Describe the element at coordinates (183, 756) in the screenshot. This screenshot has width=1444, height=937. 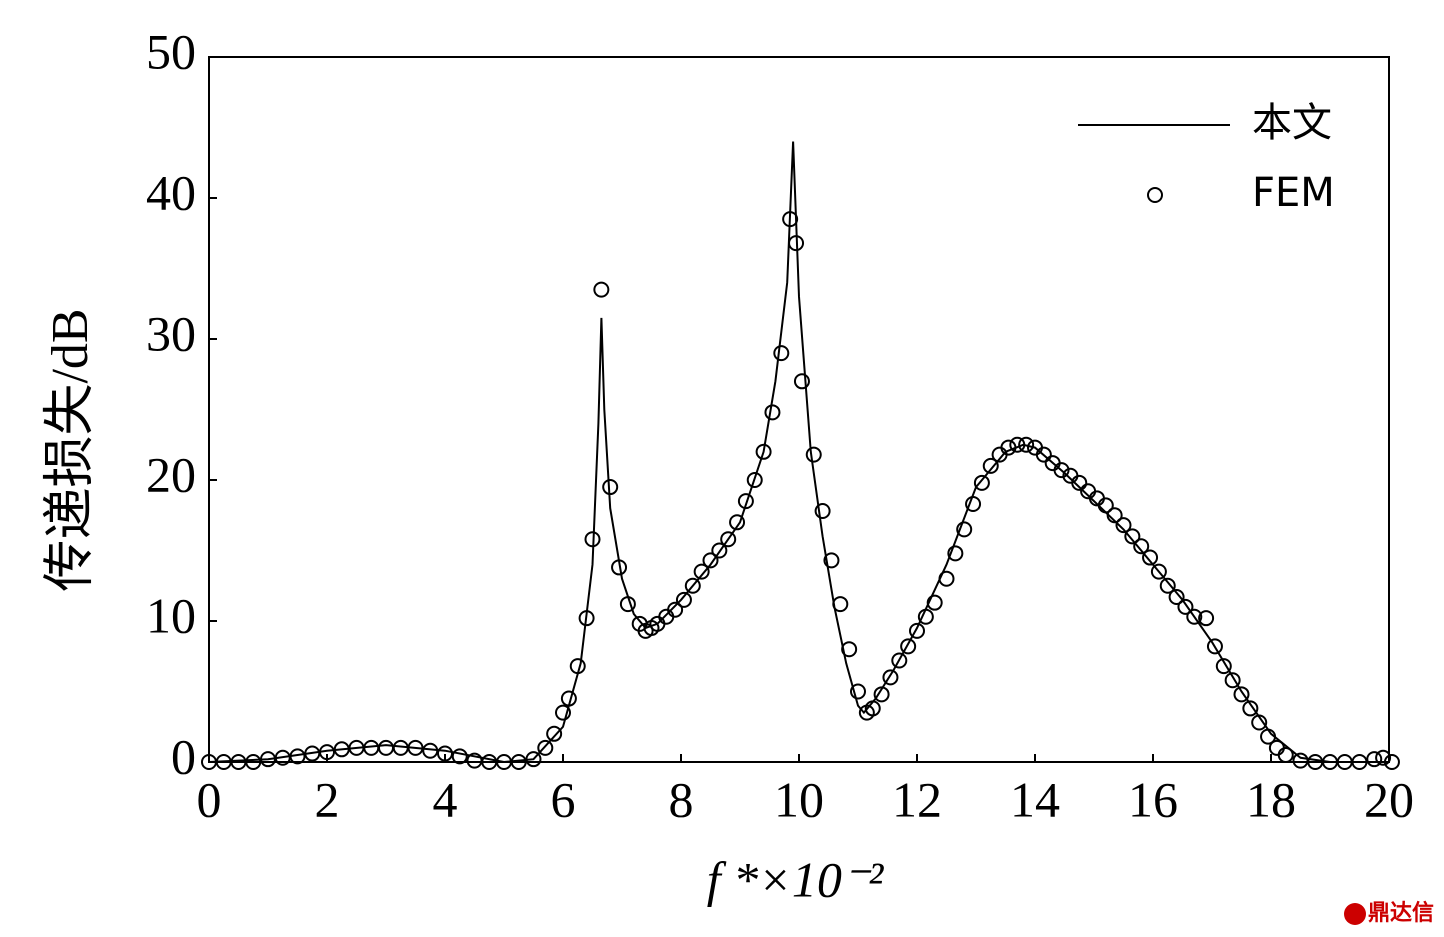
I see `y-tick-label: 0` at that location.